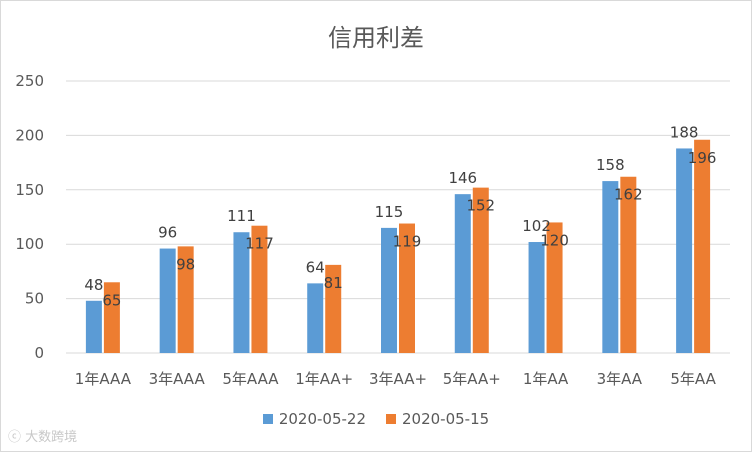 The width and height of the screenshot is (752, 452). What do you see at coordinates (103, 379) in the screenshot?
I see `x-tick-label: 1年AAA` at bounding box center [103, 379].